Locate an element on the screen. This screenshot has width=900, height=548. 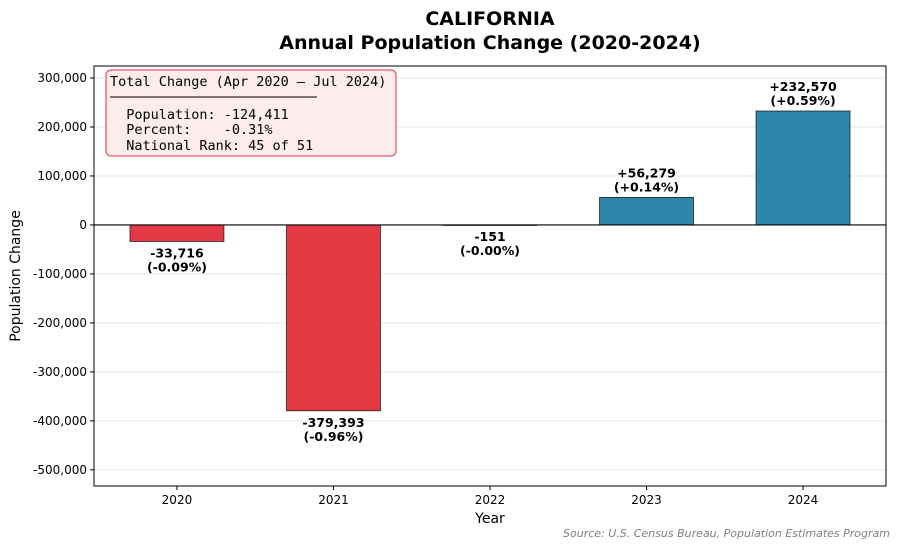
x-axis-ticks: 2020 2021 2022 2023 2024 is located at coordinates (490, 496).